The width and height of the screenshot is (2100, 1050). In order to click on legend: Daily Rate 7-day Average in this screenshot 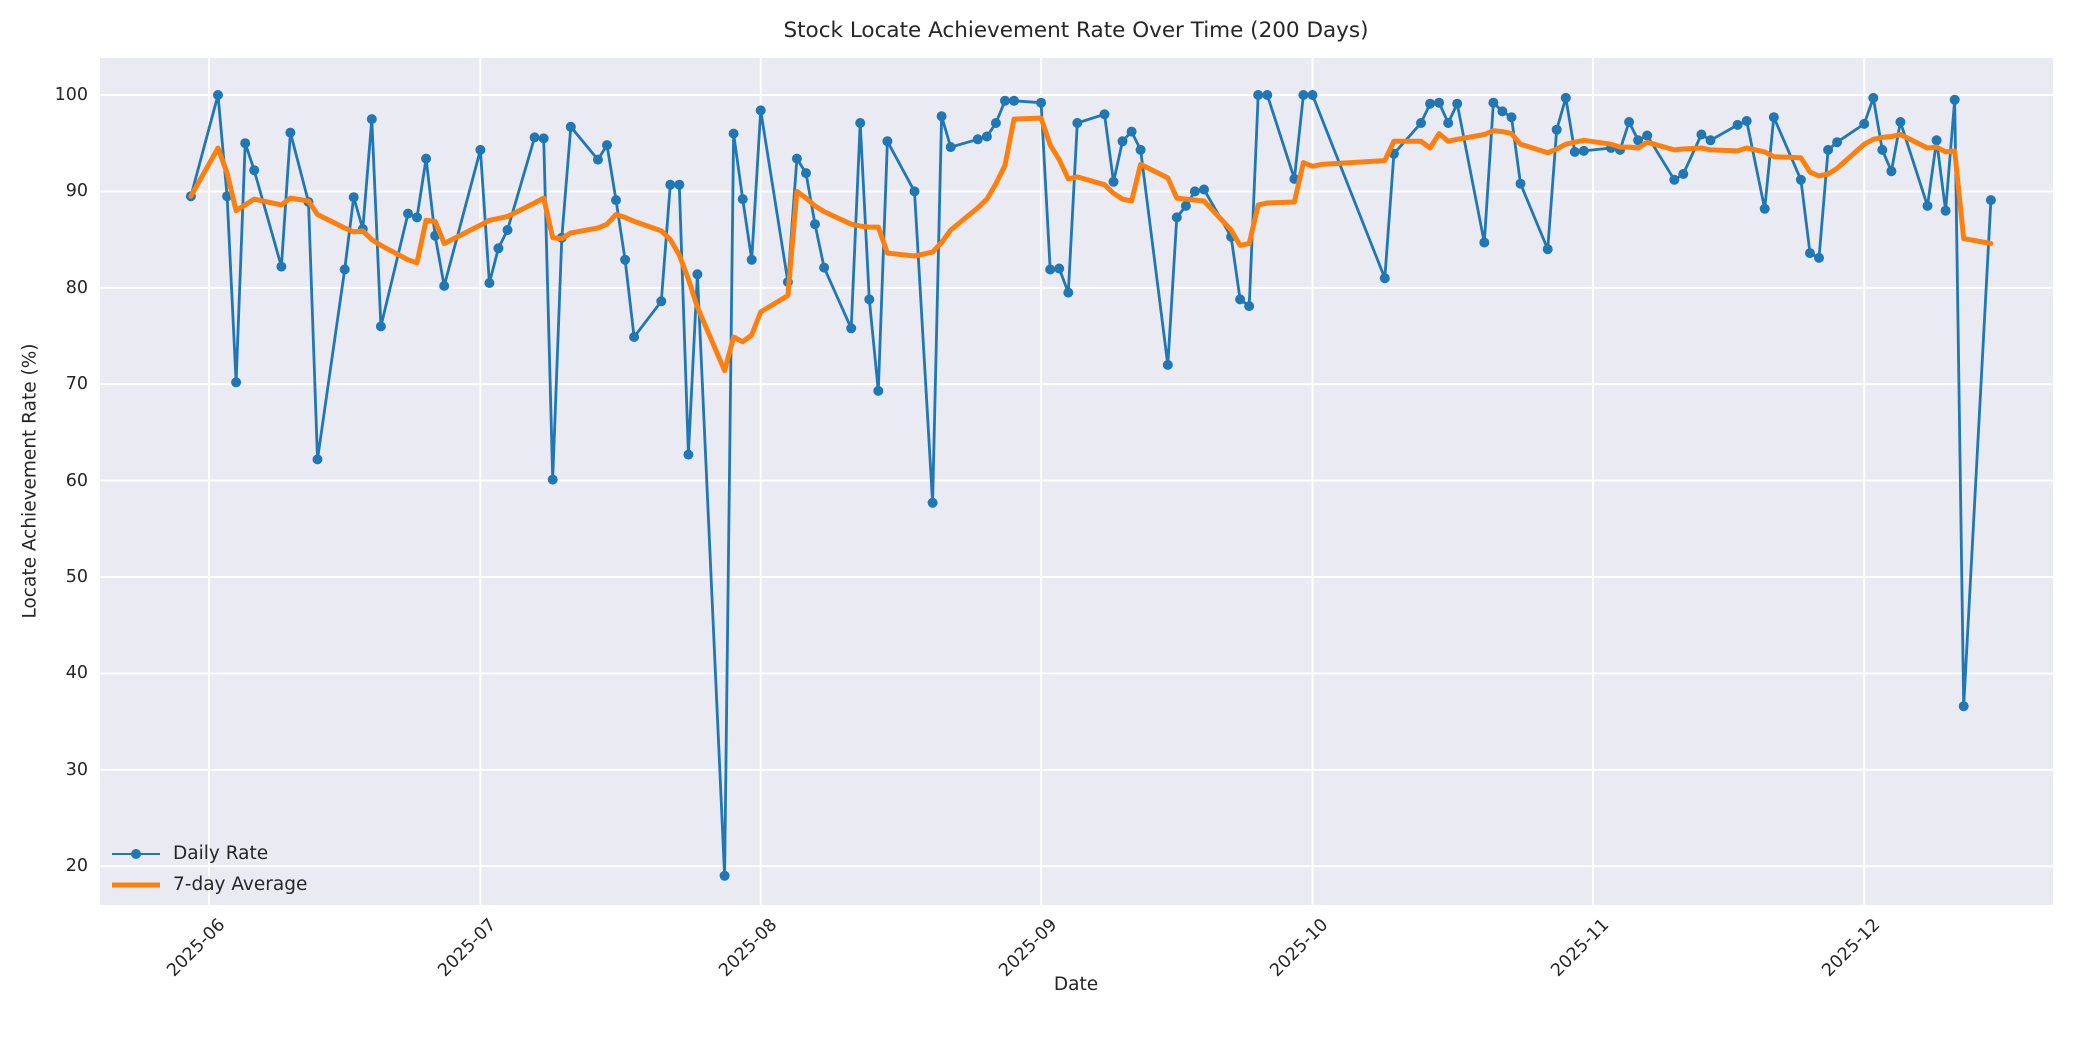, I will do `click(209, 869)`.